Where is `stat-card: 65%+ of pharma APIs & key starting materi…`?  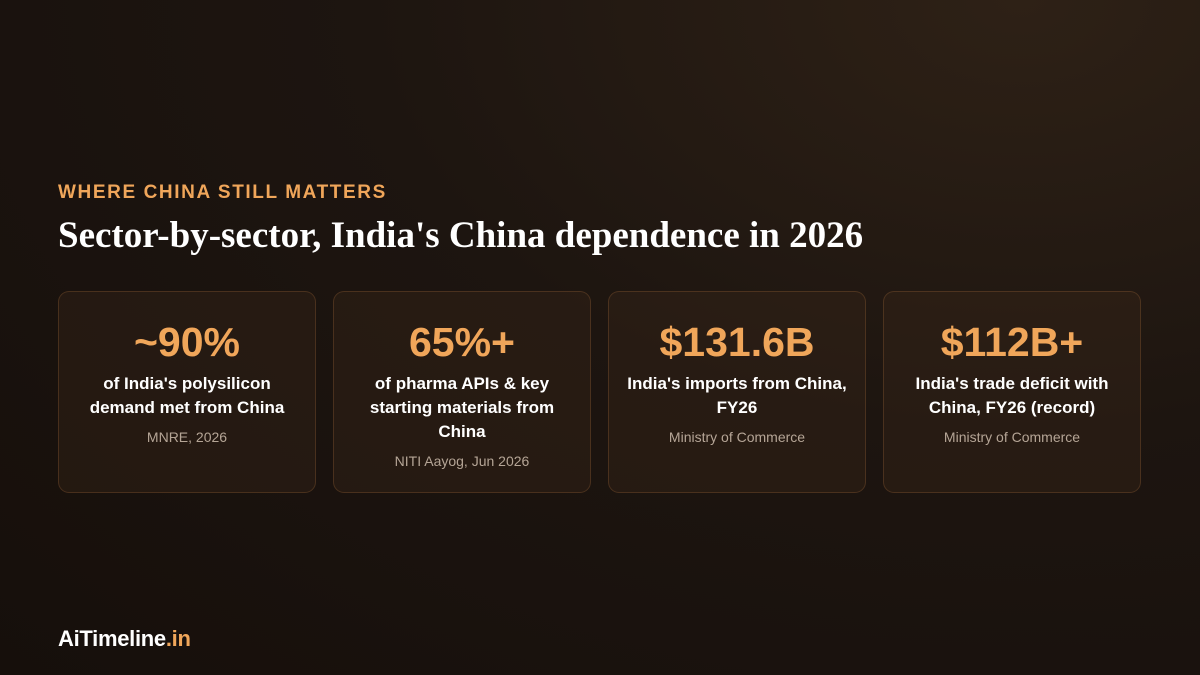
stat-card: 65%+ of pharma APIs & key starting materi… is located at coordinates (462, 392).